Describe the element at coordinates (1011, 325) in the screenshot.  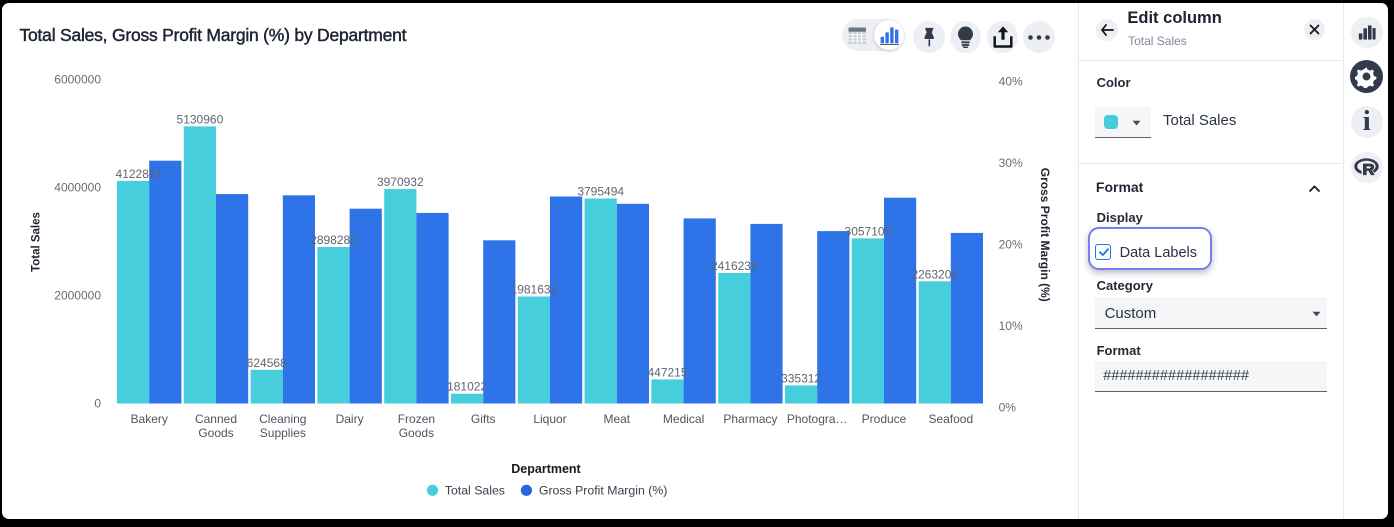
I see `svg-text: 10%` at that location.